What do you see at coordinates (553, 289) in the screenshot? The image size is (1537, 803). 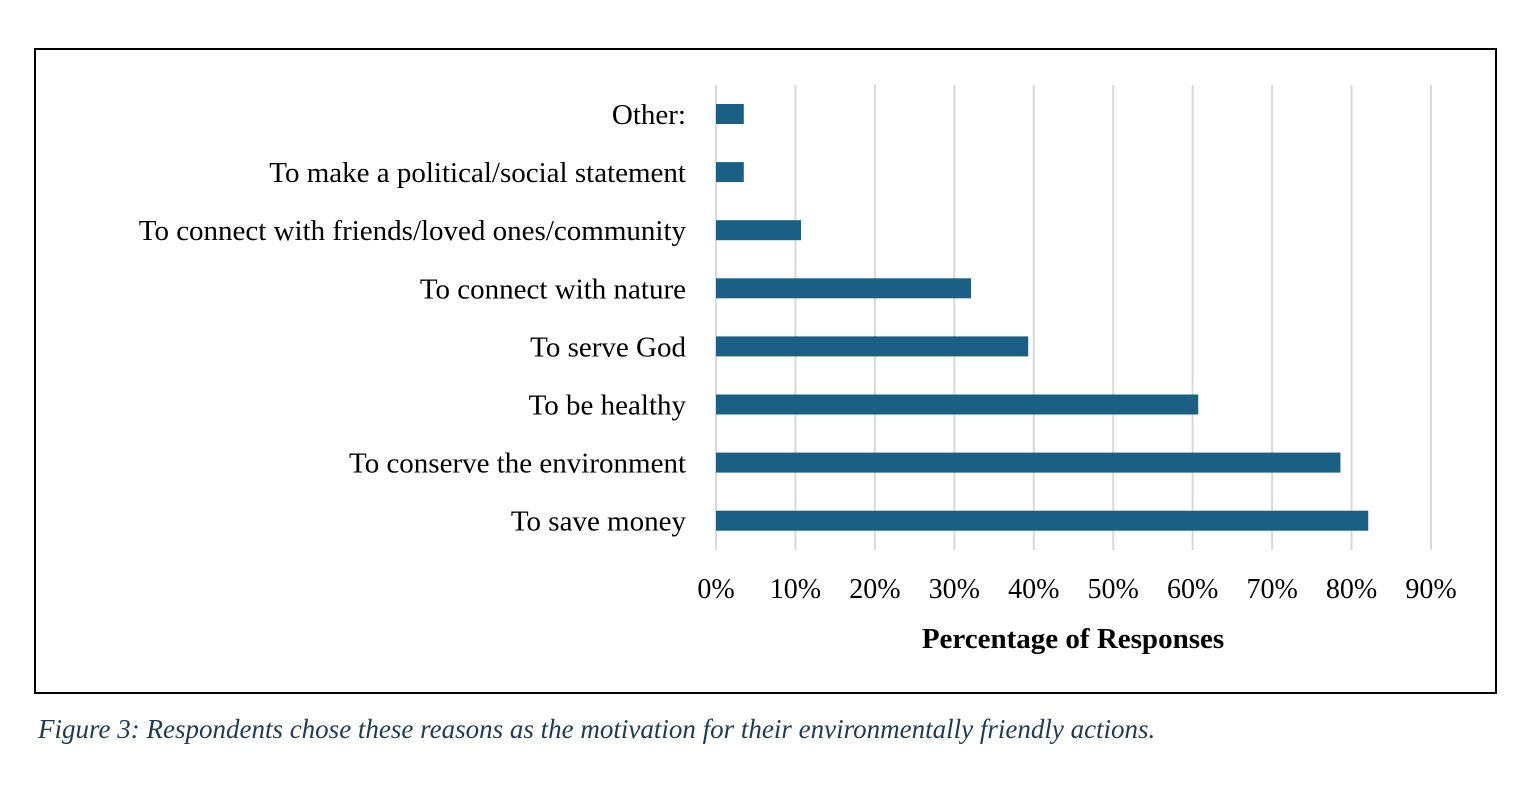 I see `category-label: To connect with nature` at bounding box center [553, 289].